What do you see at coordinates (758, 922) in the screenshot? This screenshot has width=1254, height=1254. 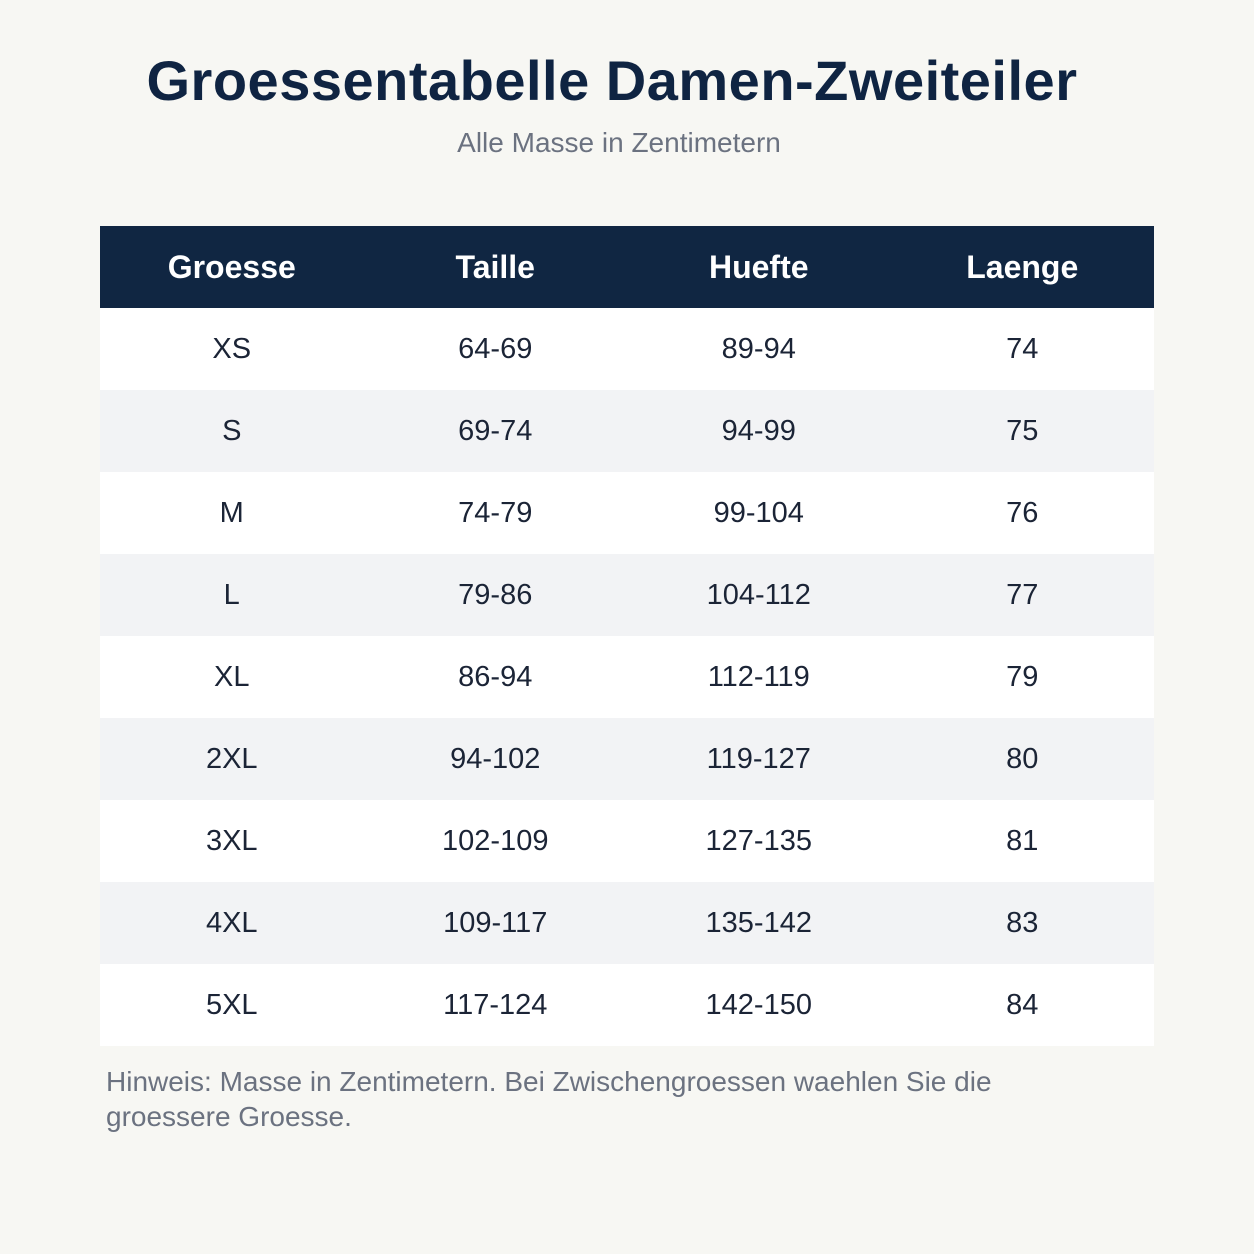 I see `cell-huefte: 135-142` at bounding box center [758, 922].